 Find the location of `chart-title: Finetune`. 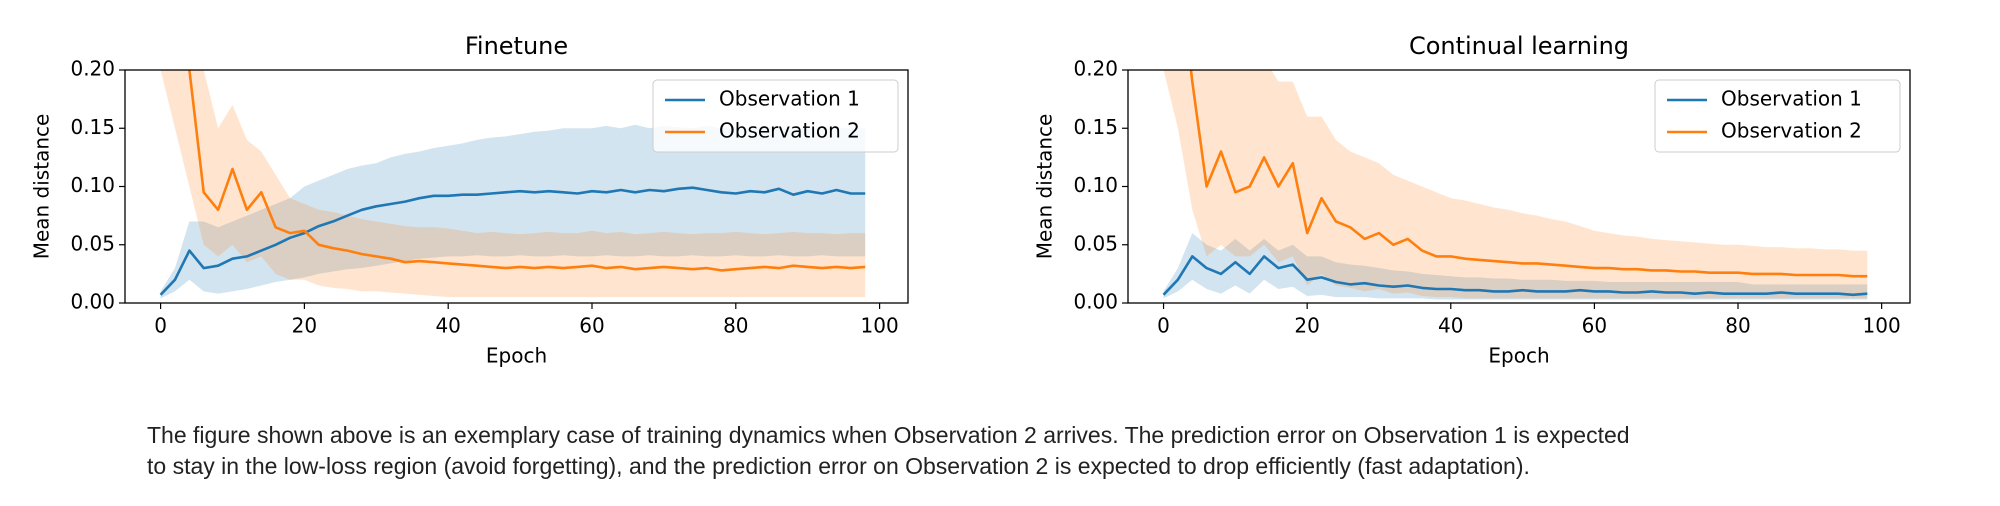

chart-title: Finetune is located at coordinates (516, 46).